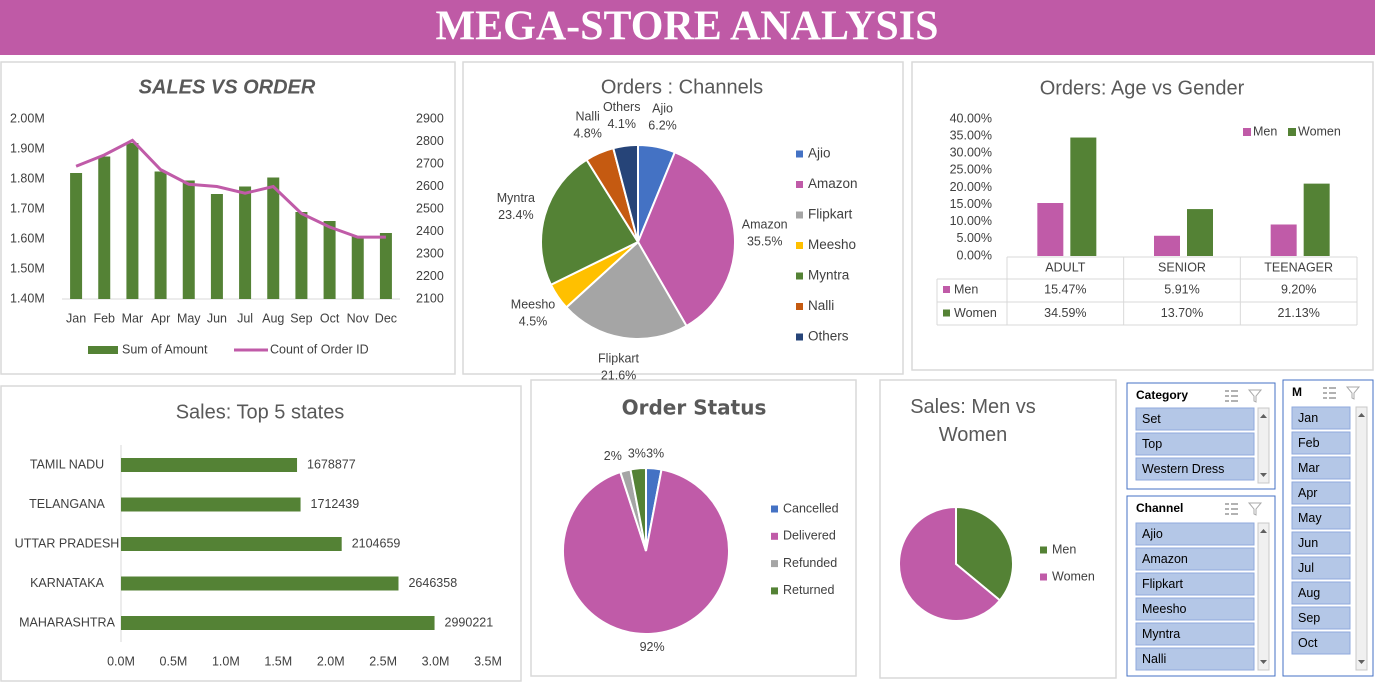  Describe the element at coordinates (1310, 518) in the screenshot. I see `slicer-item-label: May` at that location.